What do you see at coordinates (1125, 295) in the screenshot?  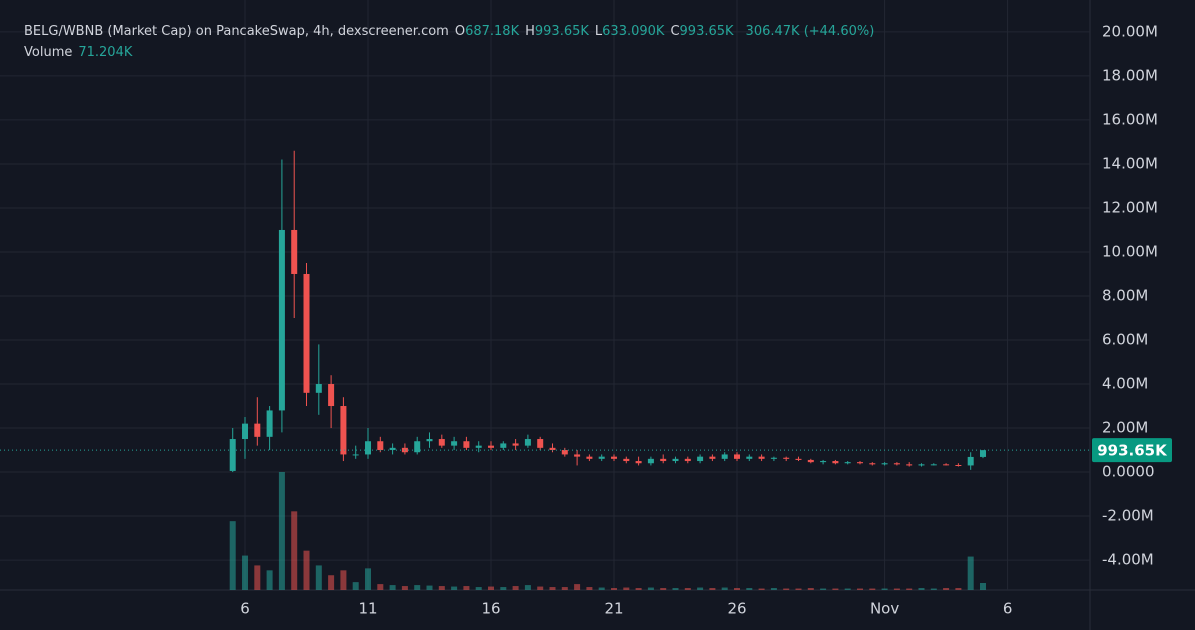 I see `y-tick-label: 8.00M` at bounding box center [1125, 295].